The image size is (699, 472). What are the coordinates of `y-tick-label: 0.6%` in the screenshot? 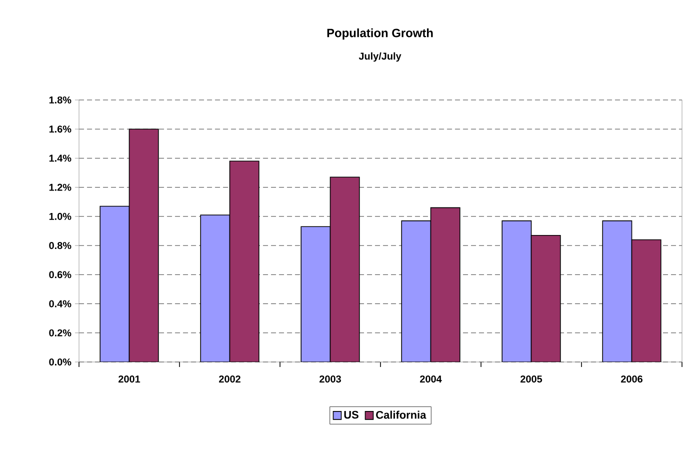 It's located at (60, 274).